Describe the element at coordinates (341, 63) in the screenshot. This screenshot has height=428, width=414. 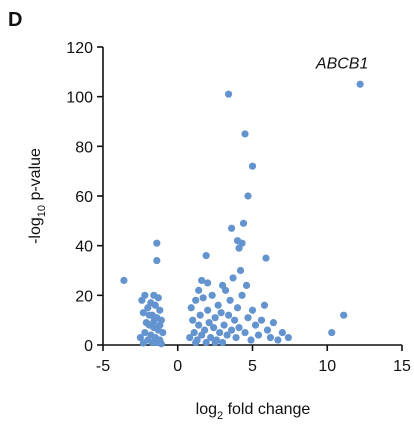
I see `annotation: ABCB1` at that location.